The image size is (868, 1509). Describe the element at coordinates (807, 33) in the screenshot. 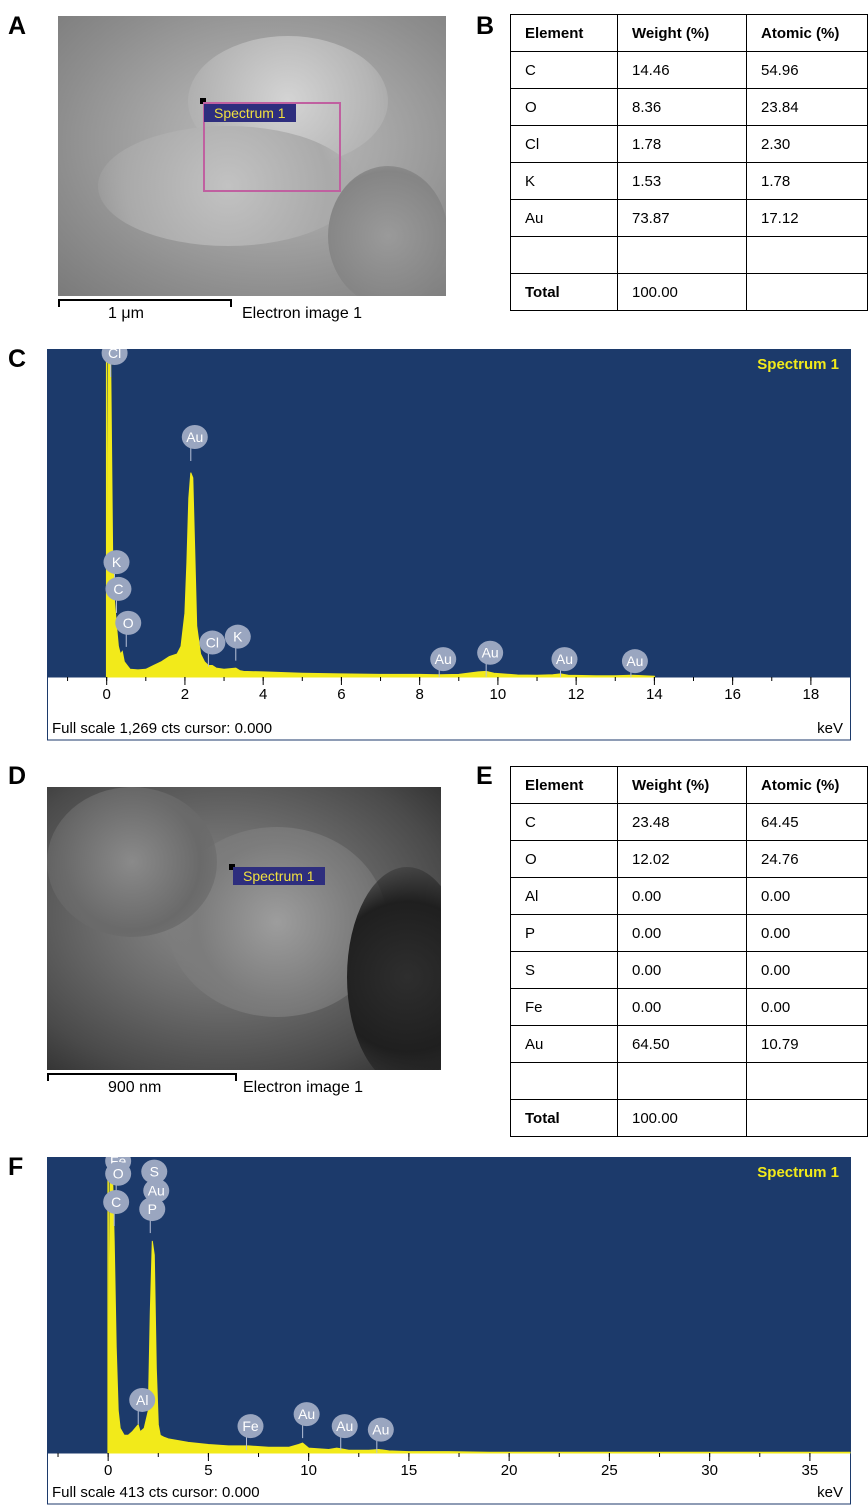

I see `column-header: Atomic (%)` at that location.